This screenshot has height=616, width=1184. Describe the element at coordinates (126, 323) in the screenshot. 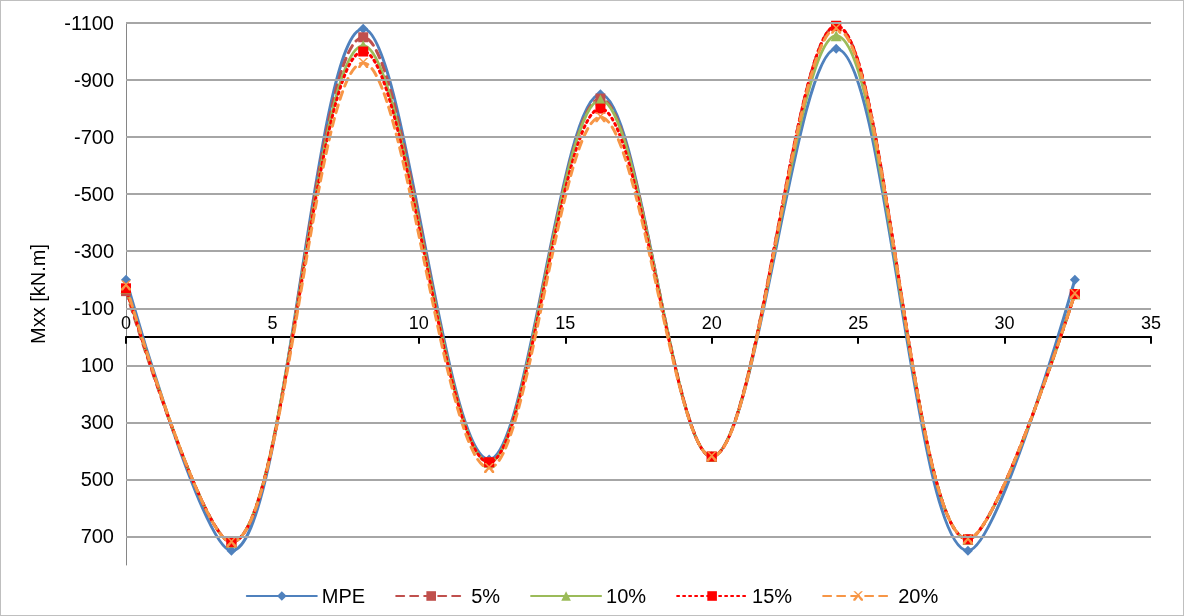

I see `x-tick-label: 0` at that location.